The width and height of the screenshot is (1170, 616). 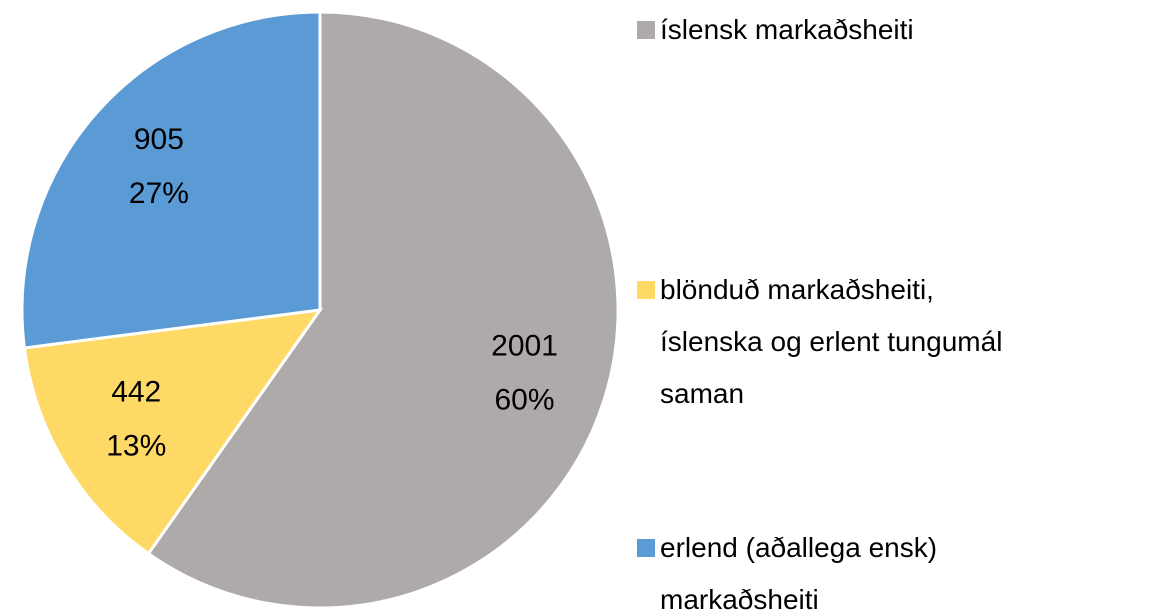 I want to click on legend-label: erlend (aðallega ensk) markaðsheiti, so click(x=799, y=573).